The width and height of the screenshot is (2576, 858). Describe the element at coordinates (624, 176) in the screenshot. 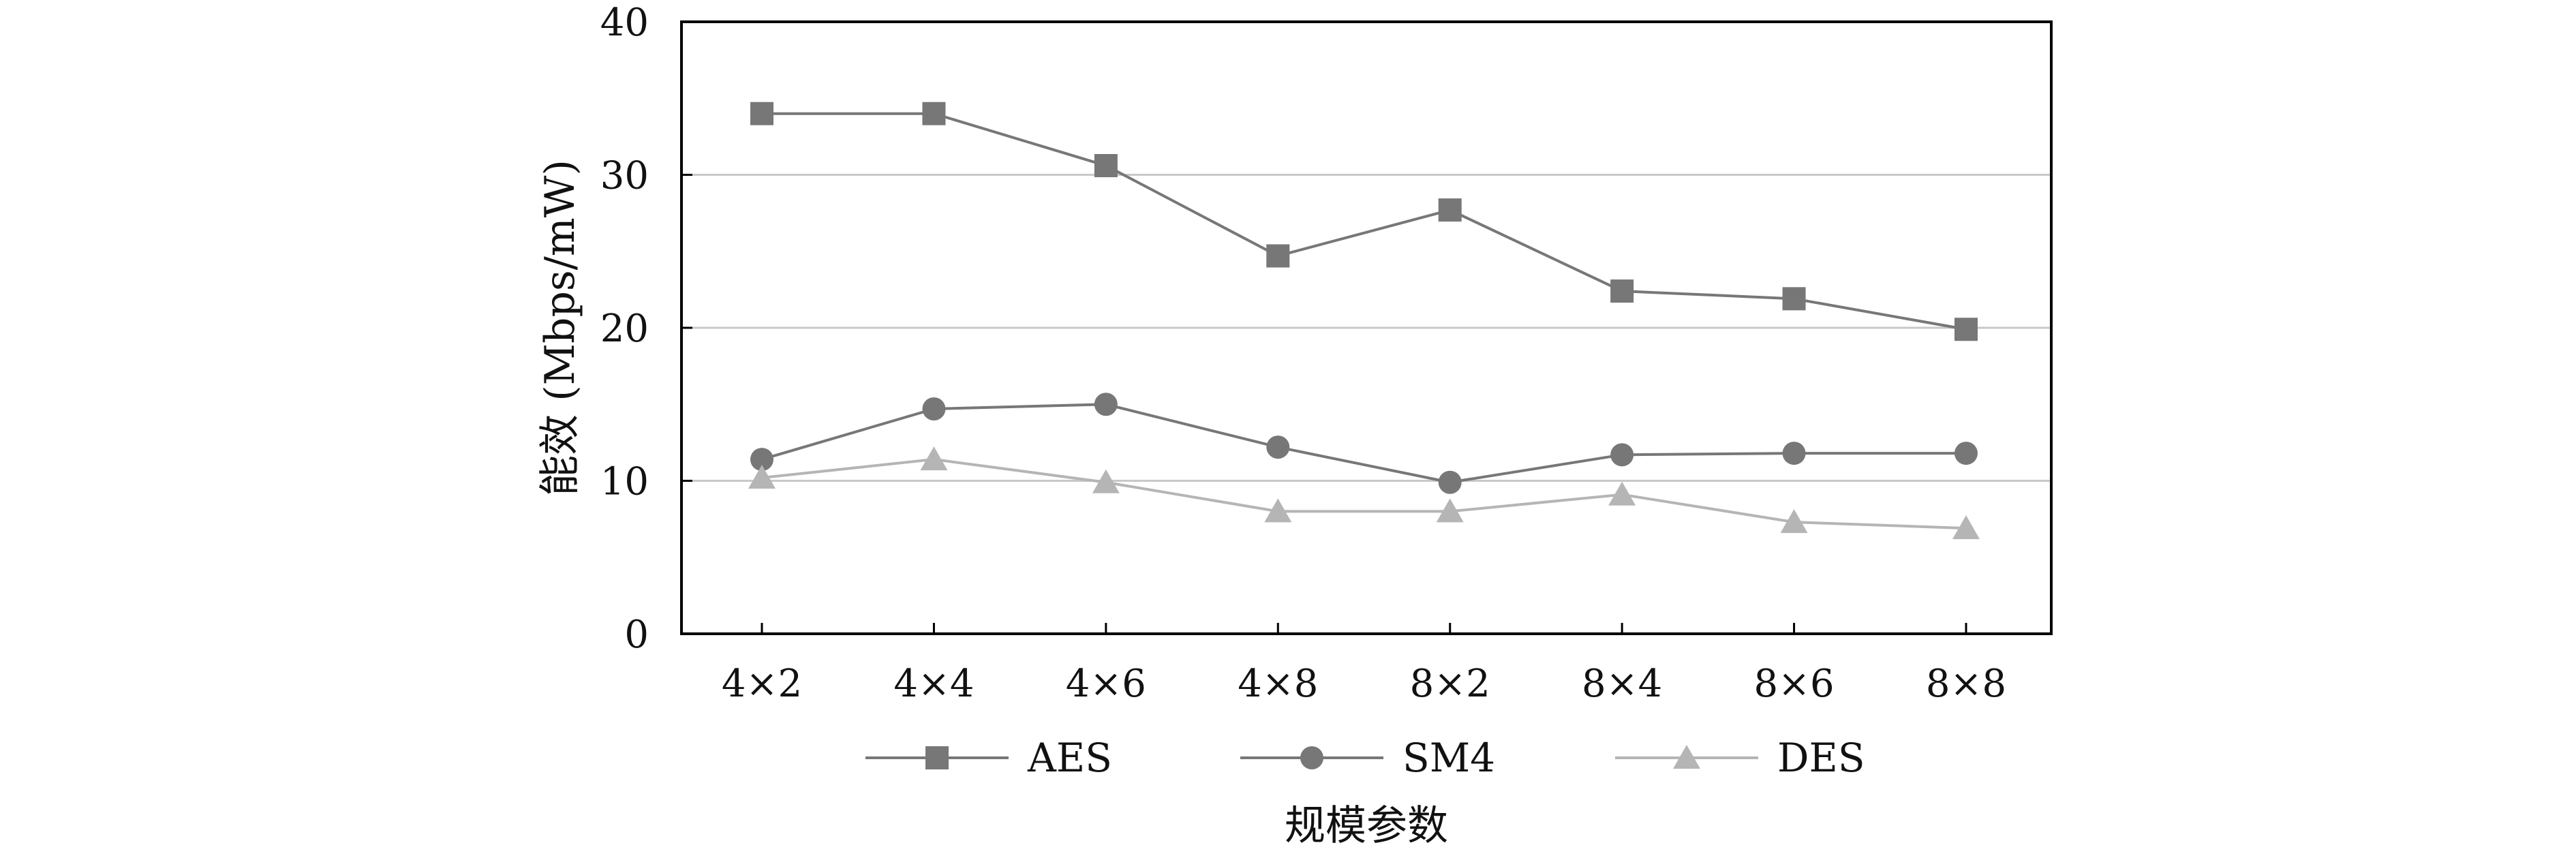

I see `y-tick-label: 30` at that location.